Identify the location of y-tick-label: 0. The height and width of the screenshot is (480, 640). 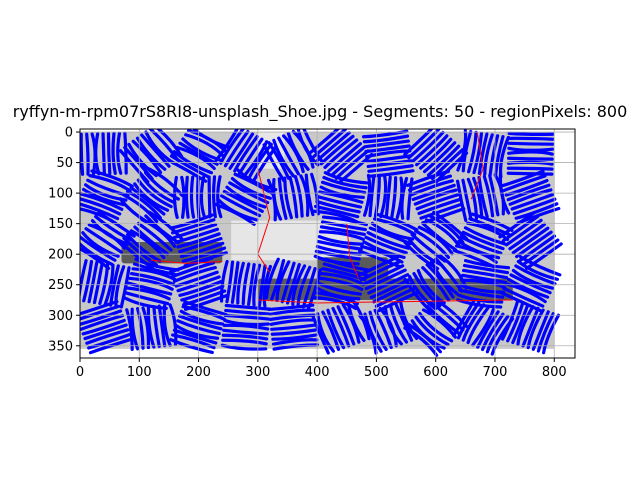
(69, 133).